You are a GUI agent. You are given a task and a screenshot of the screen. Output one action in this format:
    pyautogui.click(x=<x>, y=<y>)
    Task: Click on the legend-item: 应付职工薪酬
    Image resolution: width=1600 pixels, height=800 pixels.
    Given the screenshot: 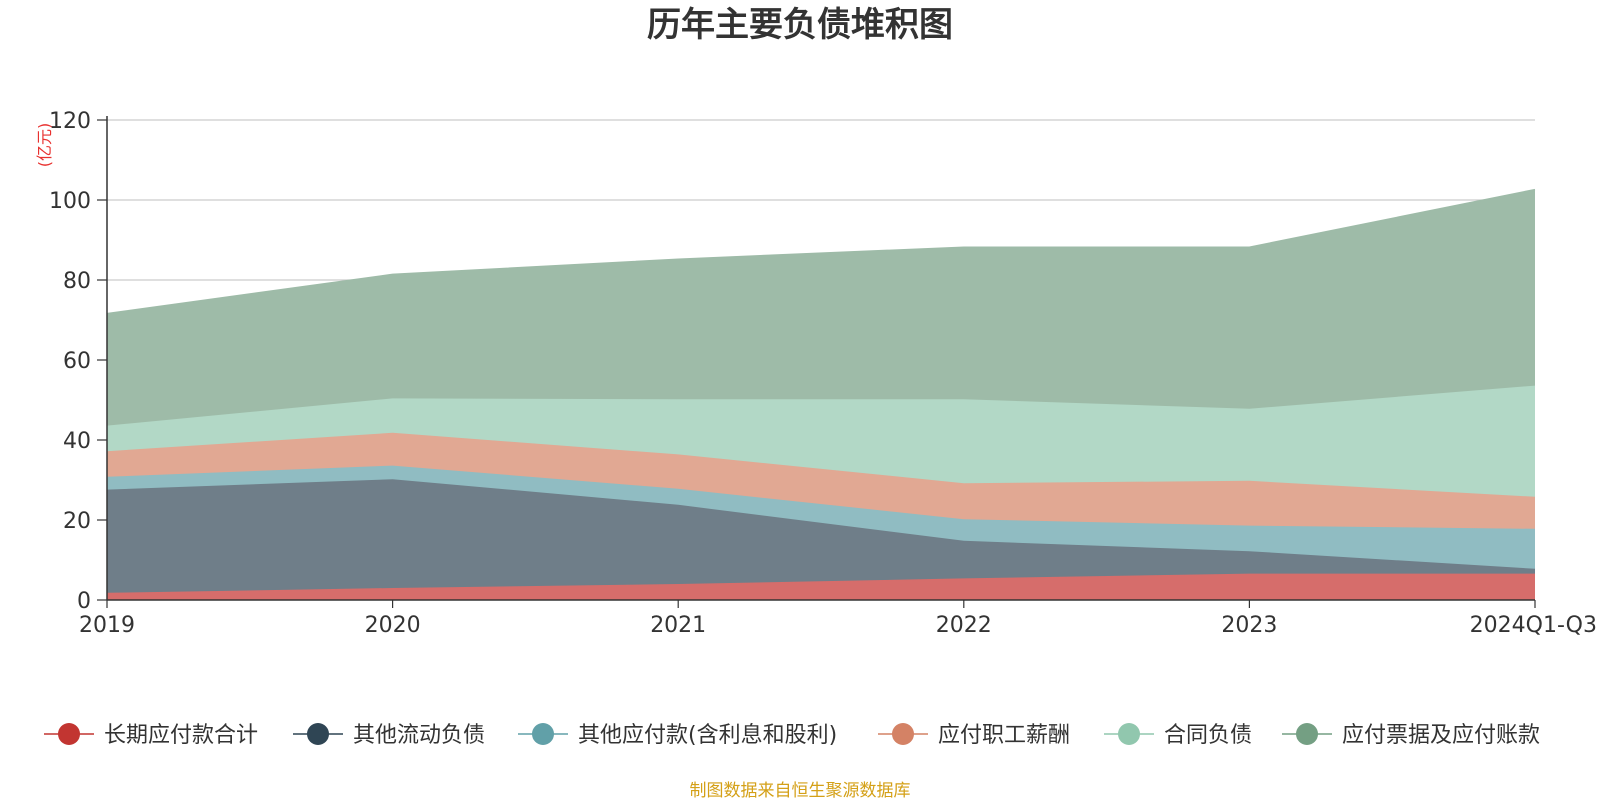 What is the action you would take?
    pyautogui.click(x=974, y=735)
    